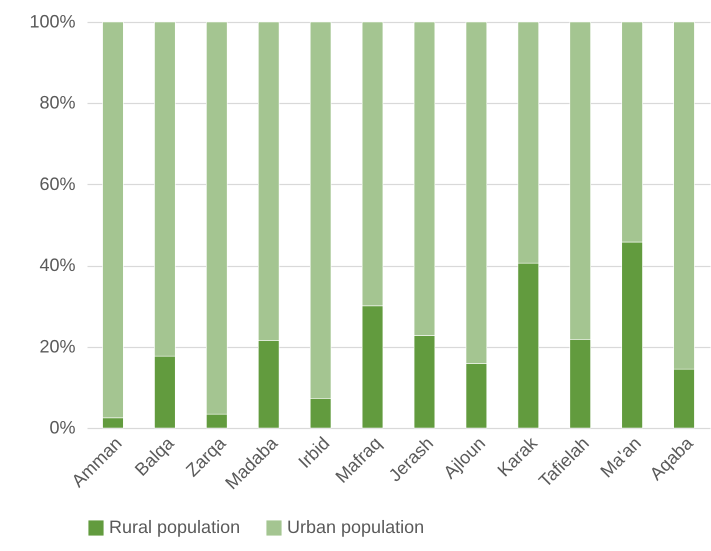 This screenshot has width=711, height=551. What do you see at coordinates (62, 428) in the screenshot?
I see `y-tick-label: 0%` at bounding box center [62, 428].